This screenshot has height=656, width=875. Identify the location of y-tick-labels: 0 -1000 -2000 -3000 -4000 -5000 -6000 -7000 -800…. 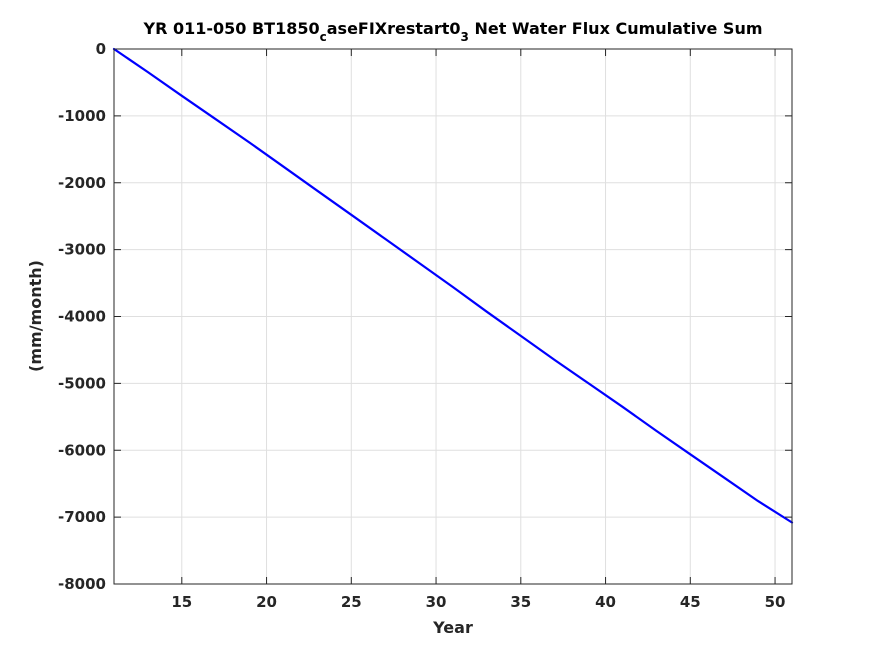
(82, 316).